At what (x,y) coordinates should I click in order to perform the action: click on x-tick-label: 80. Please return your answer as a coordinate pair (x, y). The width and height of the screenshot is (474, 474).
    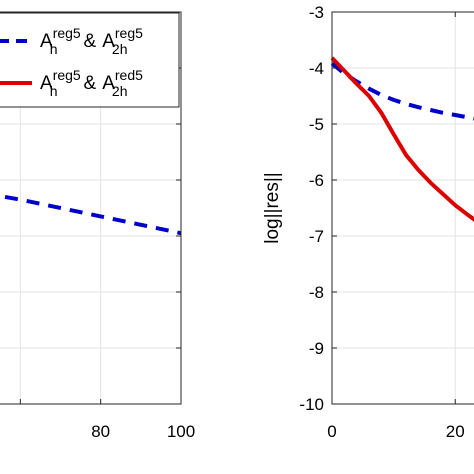
    Looking at the image, I should click on (100, 431).